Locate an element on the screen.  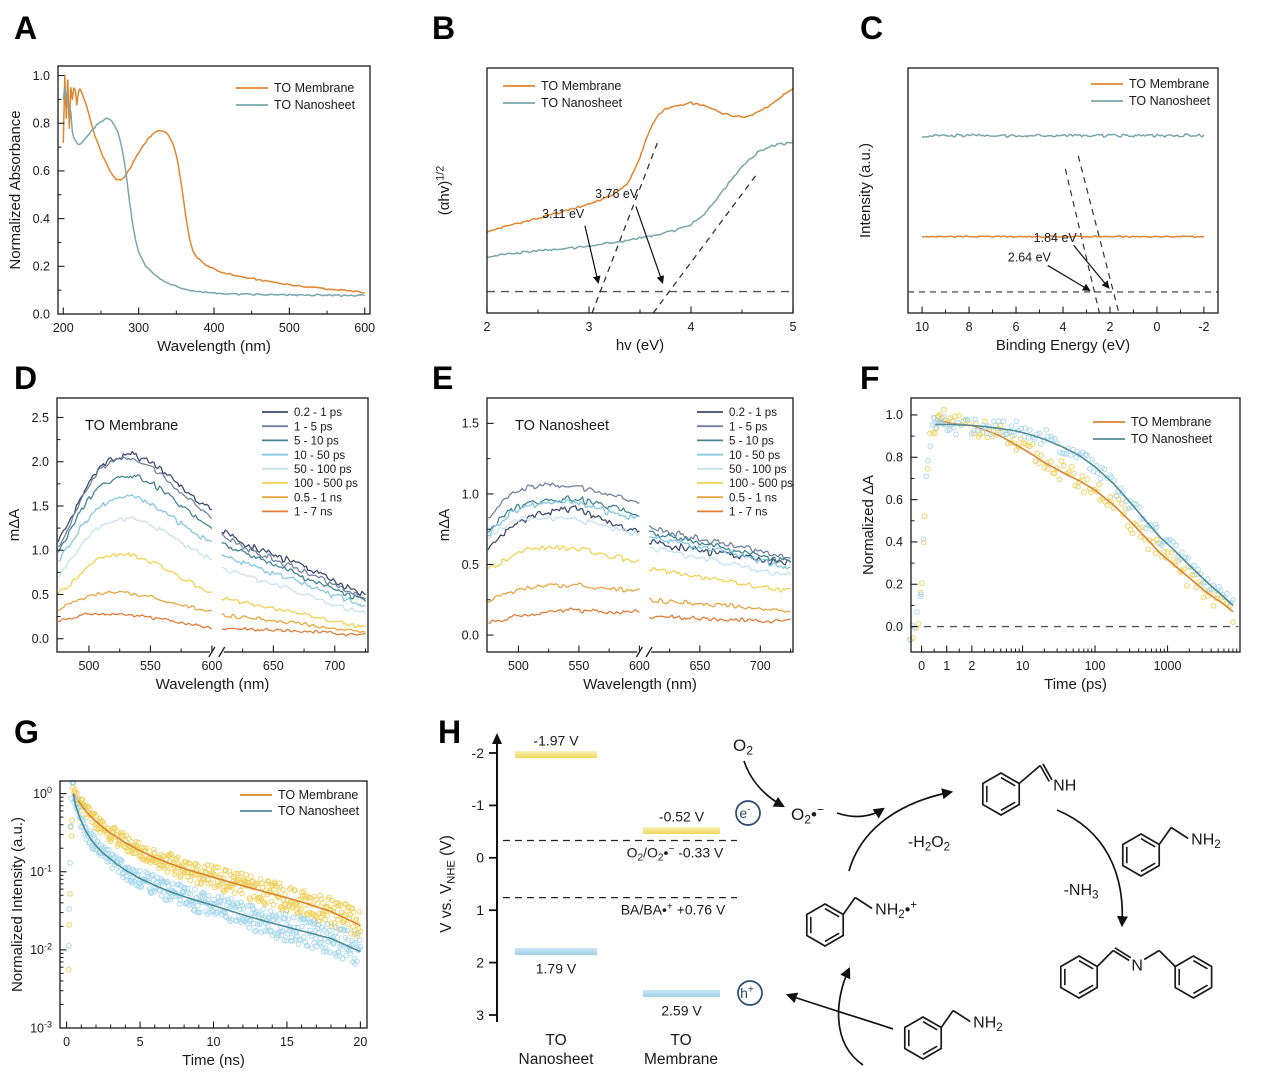
svg-text: Time (ns) is located at coordinates (213, 1060).